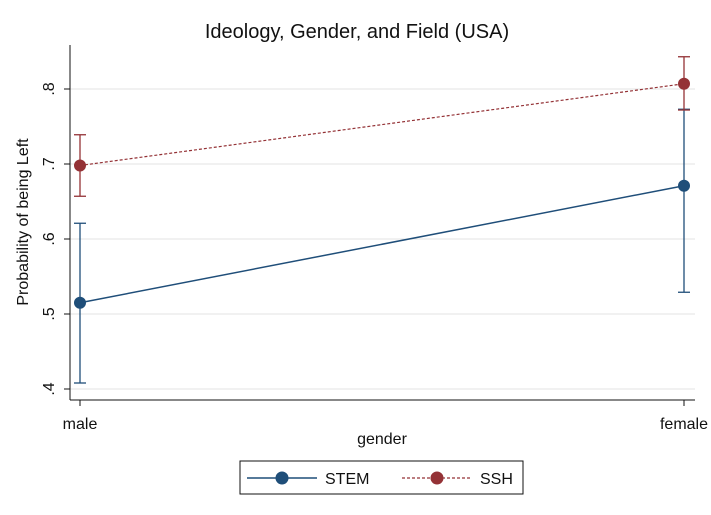 The image size is (711, 515). Describe the element at coordinates (347, 479) in the screenshot. I see `legend-label-stem: STEM` at that location.